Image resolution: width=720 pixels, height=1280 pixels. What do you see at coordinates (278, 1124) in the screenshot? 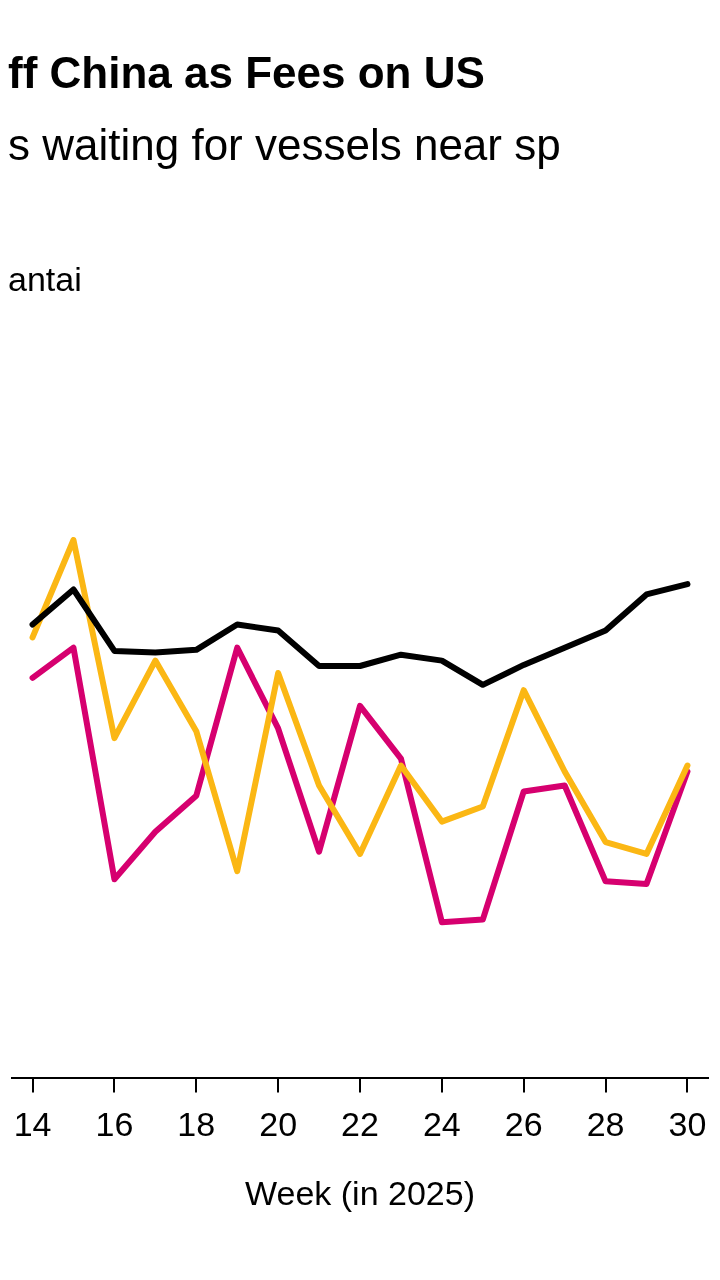
I see `x-tick-label: 20` at bounding box center [278, 1124].